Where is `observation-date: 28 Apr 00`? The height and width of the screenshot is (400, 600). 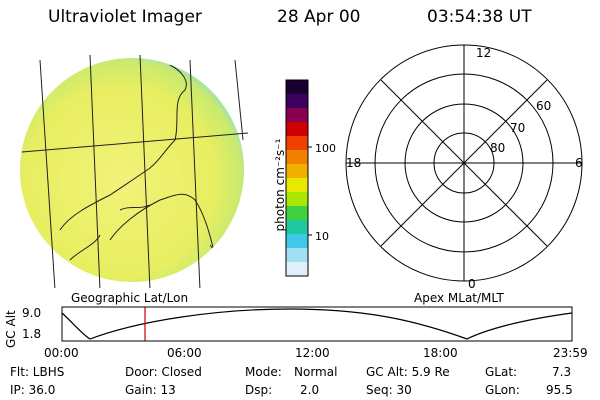
observation-date: 28 Apr 00 is located at coordinates (319, 17).